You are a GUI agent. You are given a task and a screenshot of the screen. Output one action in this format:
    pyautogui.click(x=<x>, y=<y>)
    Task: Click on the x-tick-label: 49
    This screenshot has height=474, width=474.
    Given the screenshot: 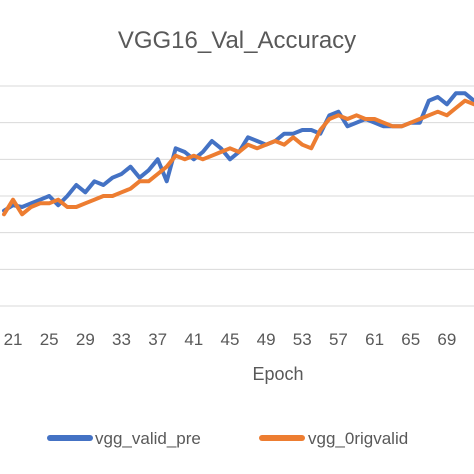 What is the action you would take?
    pyautogui.click(x=266, y=339)
    